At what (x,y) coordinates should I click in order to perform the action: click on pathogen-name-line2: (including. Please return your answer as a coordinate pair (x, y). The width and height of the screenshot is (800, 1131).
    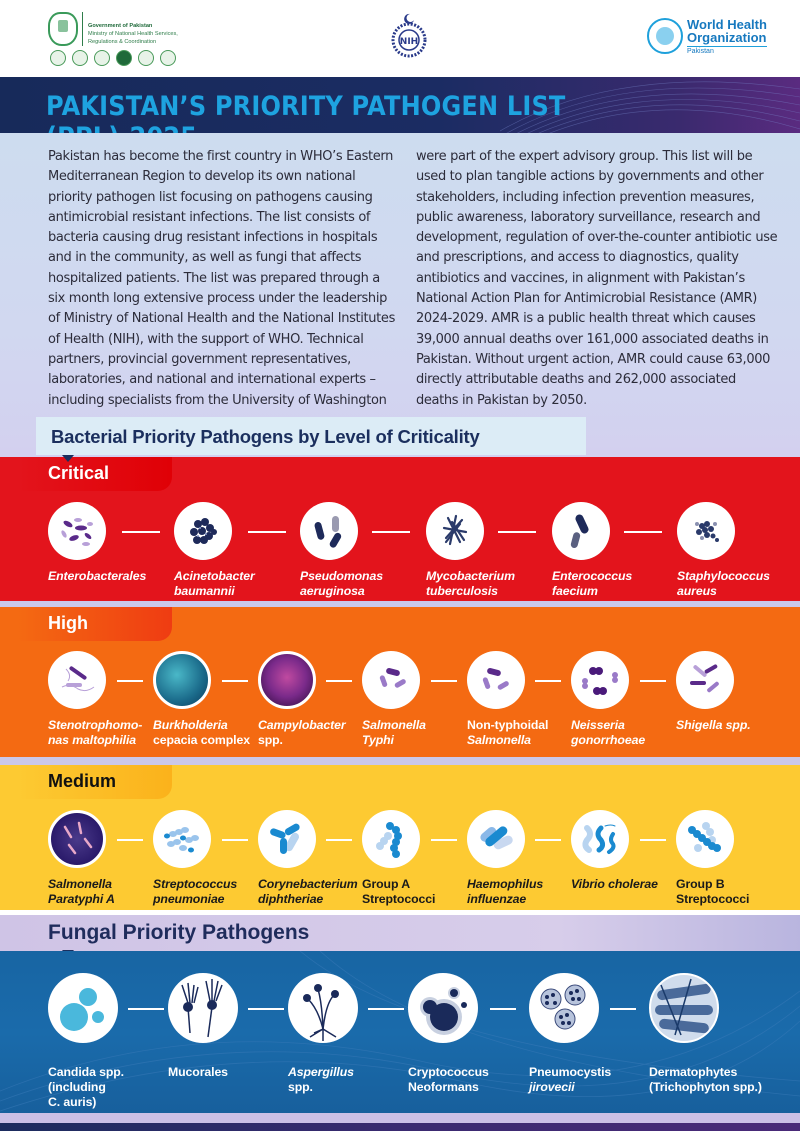
    Looking at the image, I should click on (77, 1087).